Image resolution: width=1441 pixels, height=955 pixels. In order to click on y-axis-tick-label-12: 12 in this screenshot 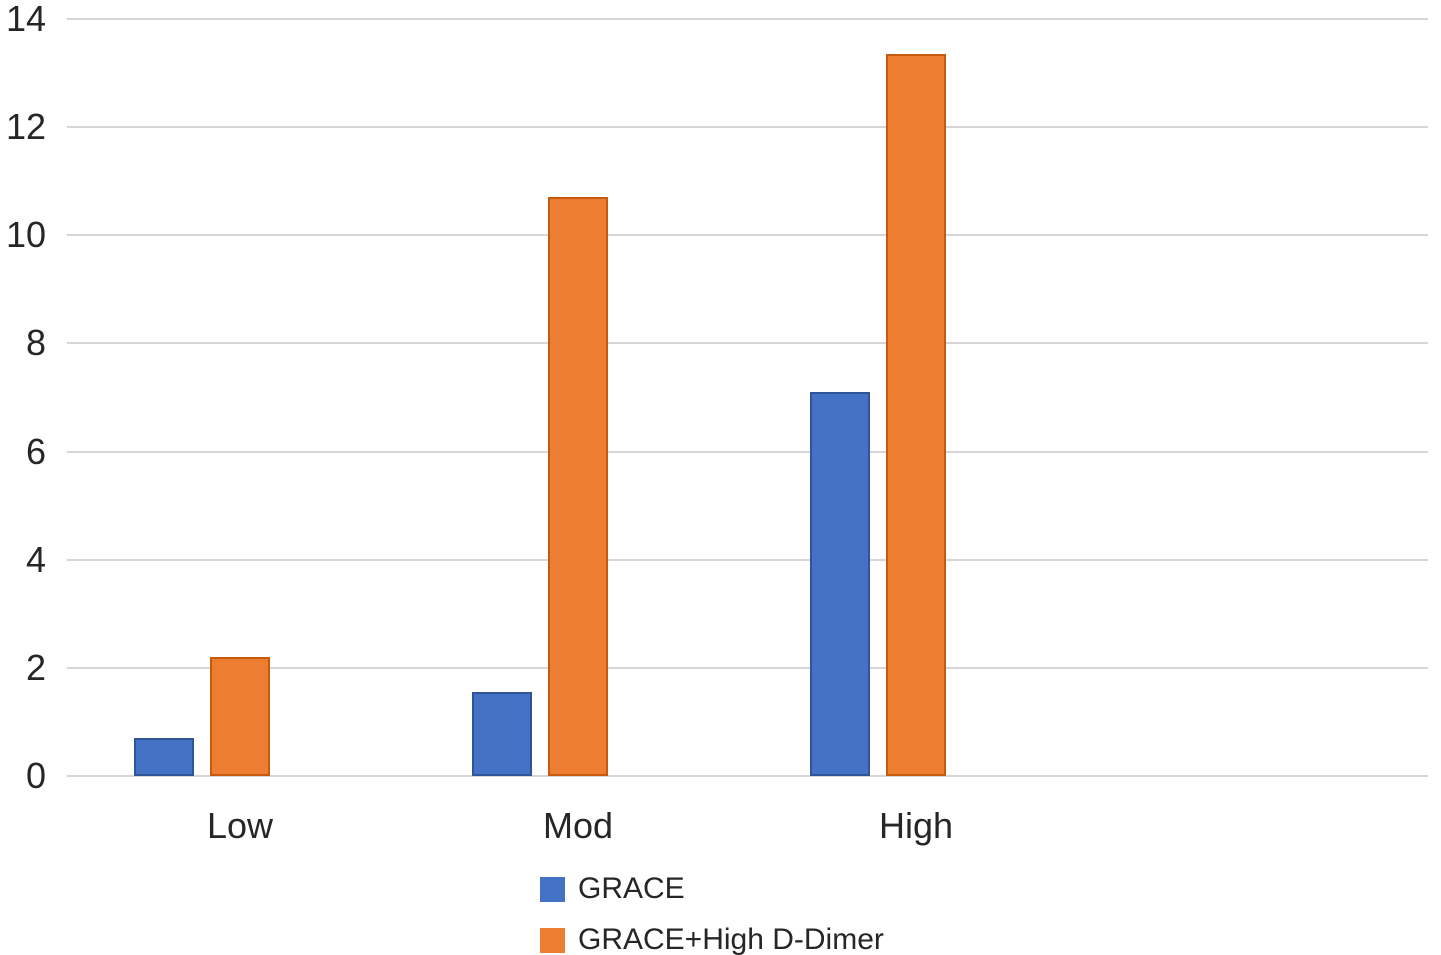, I will do `click(25, 127)`.